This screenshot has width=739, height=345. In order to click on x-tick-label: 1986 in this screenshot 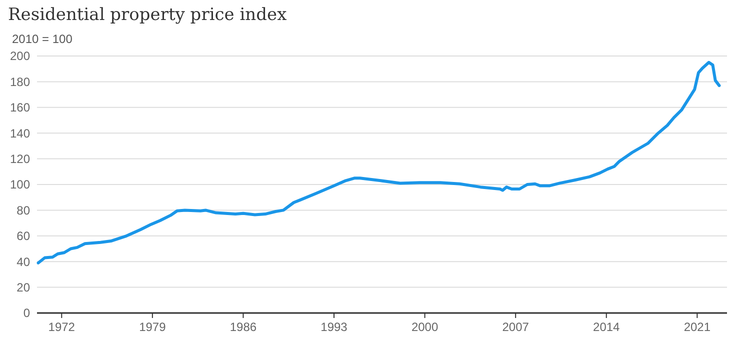, I will do `click(243, 327)`.